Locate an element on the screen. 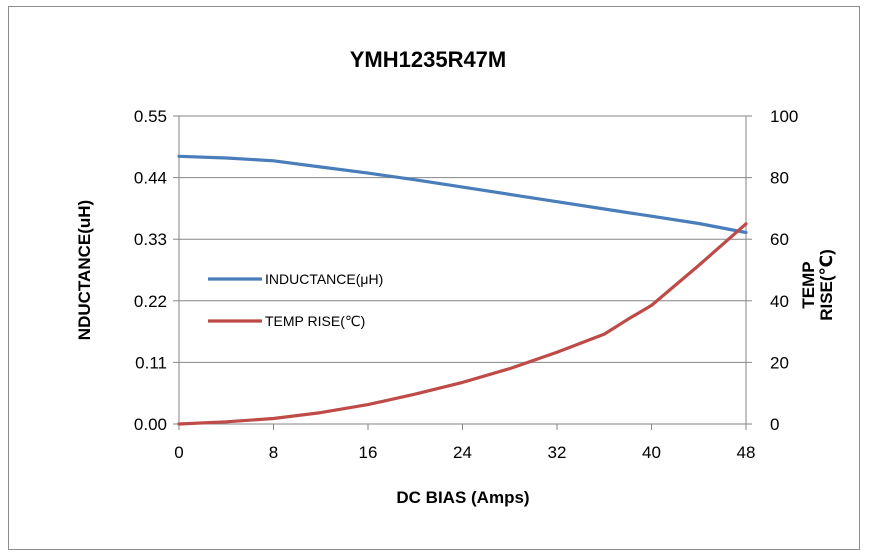 The height and width of the screenshot is (558, 870). legend: INDUCTANCE(μH) TEMP RISE(℃) is located at coordinates (295, 300).